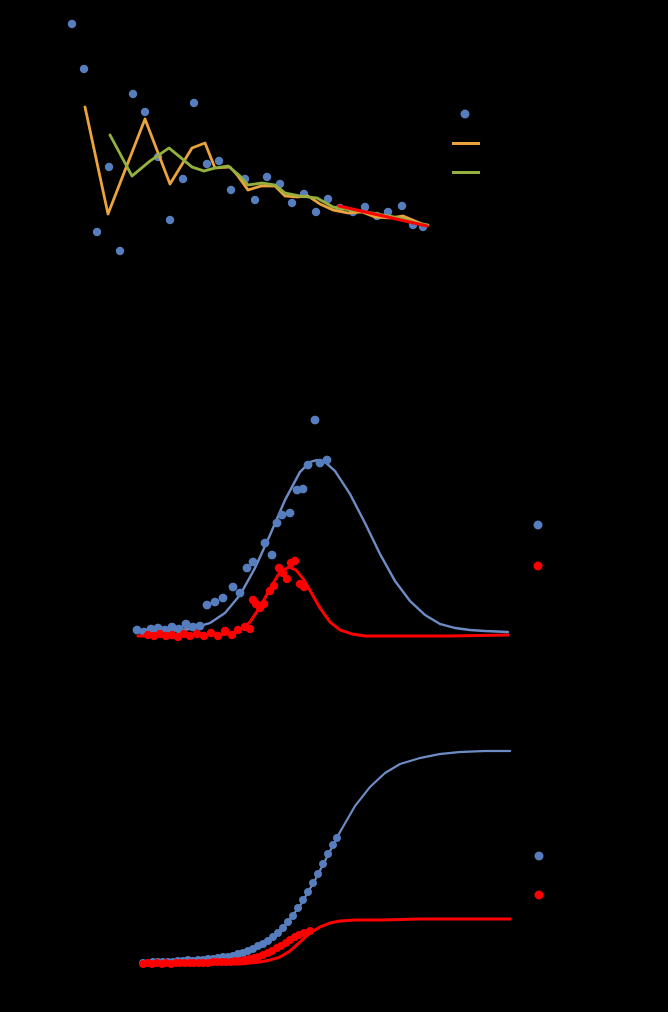 This screenshot has height=1012, width=668. What do you see at coordinates (256, 166) in the screenshot?
I see `moving-average-short` at bounding box center [256, 166].